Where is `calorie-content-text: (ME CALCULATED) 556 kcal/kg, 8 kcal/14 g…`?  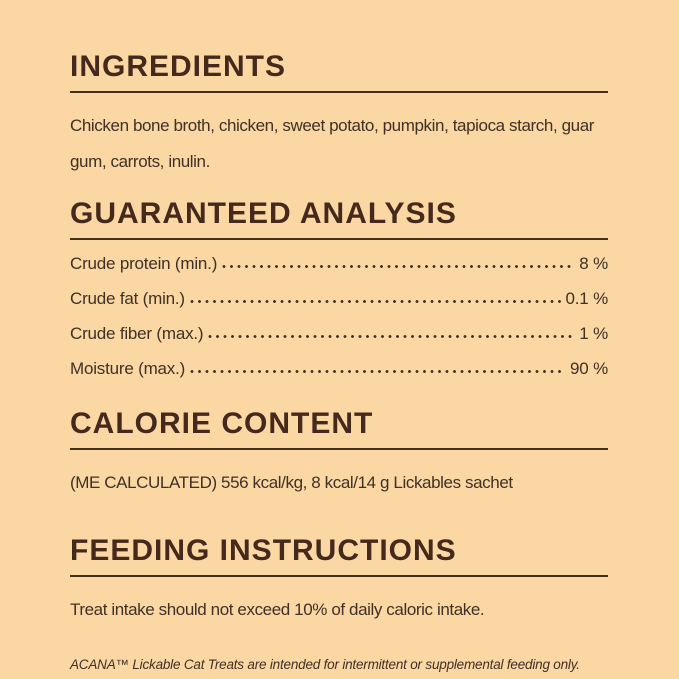 calorie-content-text: (ME CALCULATED) 556 kcal/kg, 8 kcal/14 g… is located at coordinates (291, 482).